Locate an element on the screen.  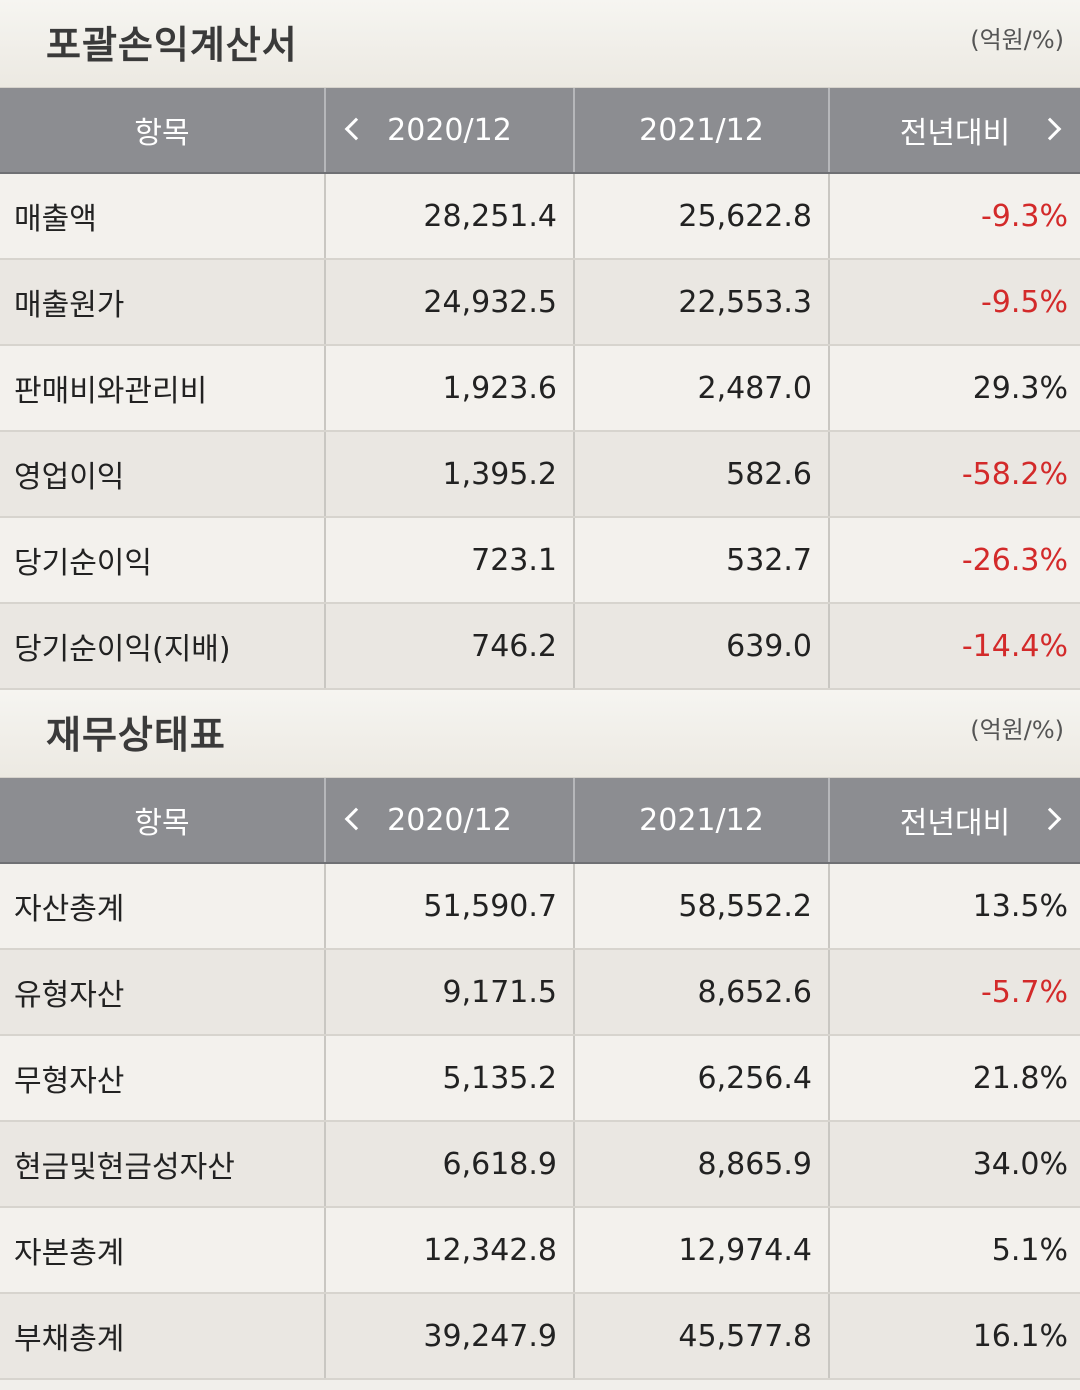
change-value: -58.2% is located at coordinates (954, 474).